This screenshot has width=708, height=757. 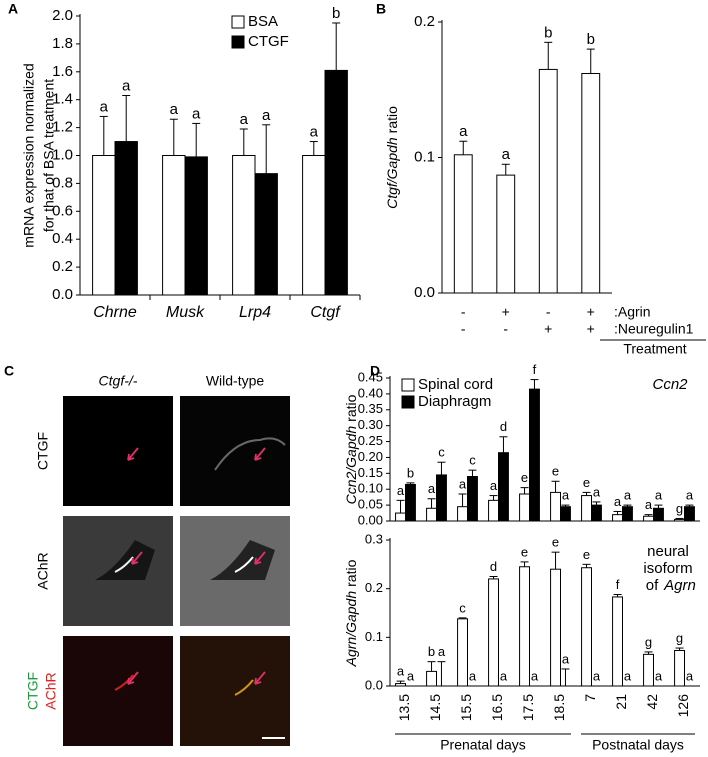 I want to click on y-tick-label: 0.00, so click(x=370, y=519).